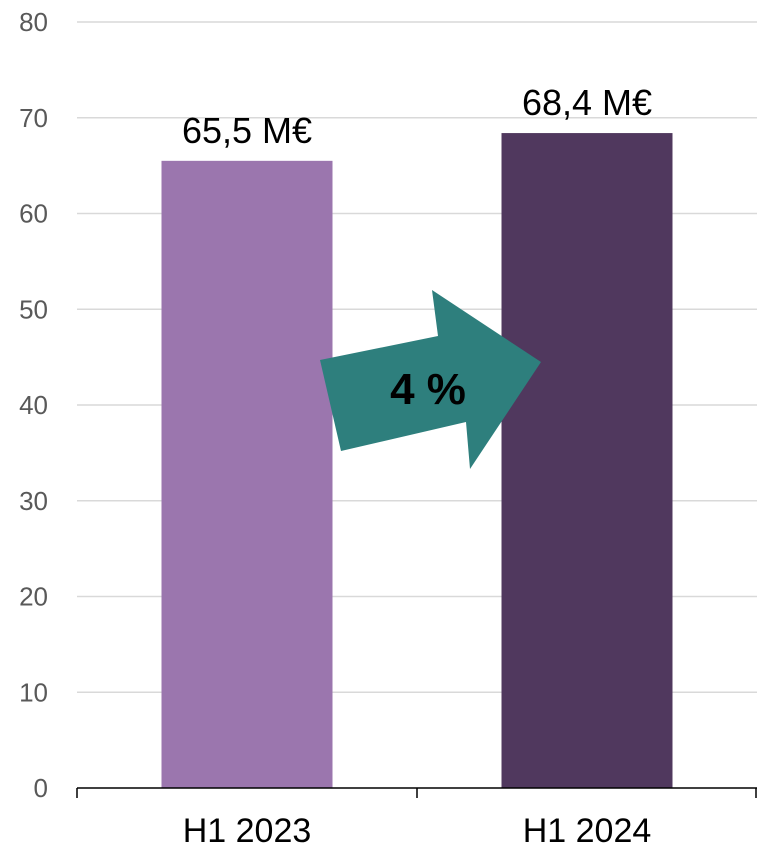 This screenshot has height=849, width=757. Describe the element at coordinates (587, 102) in the screenshot. I see `bar-value-label: 68,4 M€` at that location.